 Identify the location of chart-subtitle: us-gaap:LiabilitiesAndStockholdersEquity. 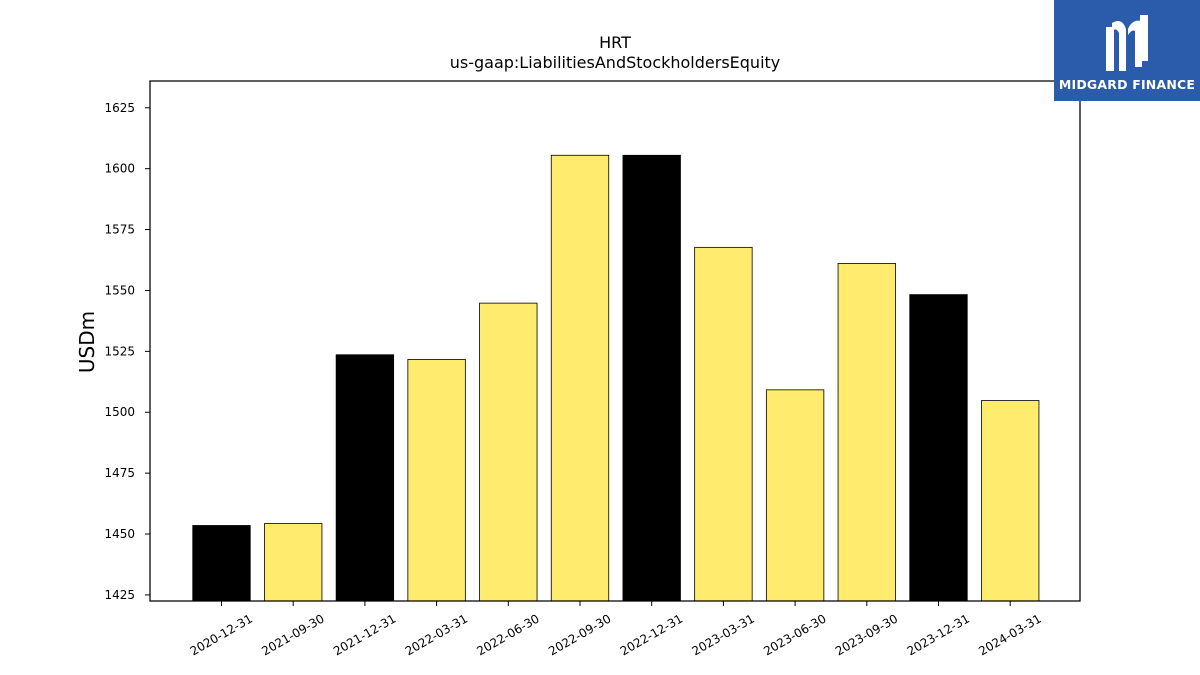
(615, 62).